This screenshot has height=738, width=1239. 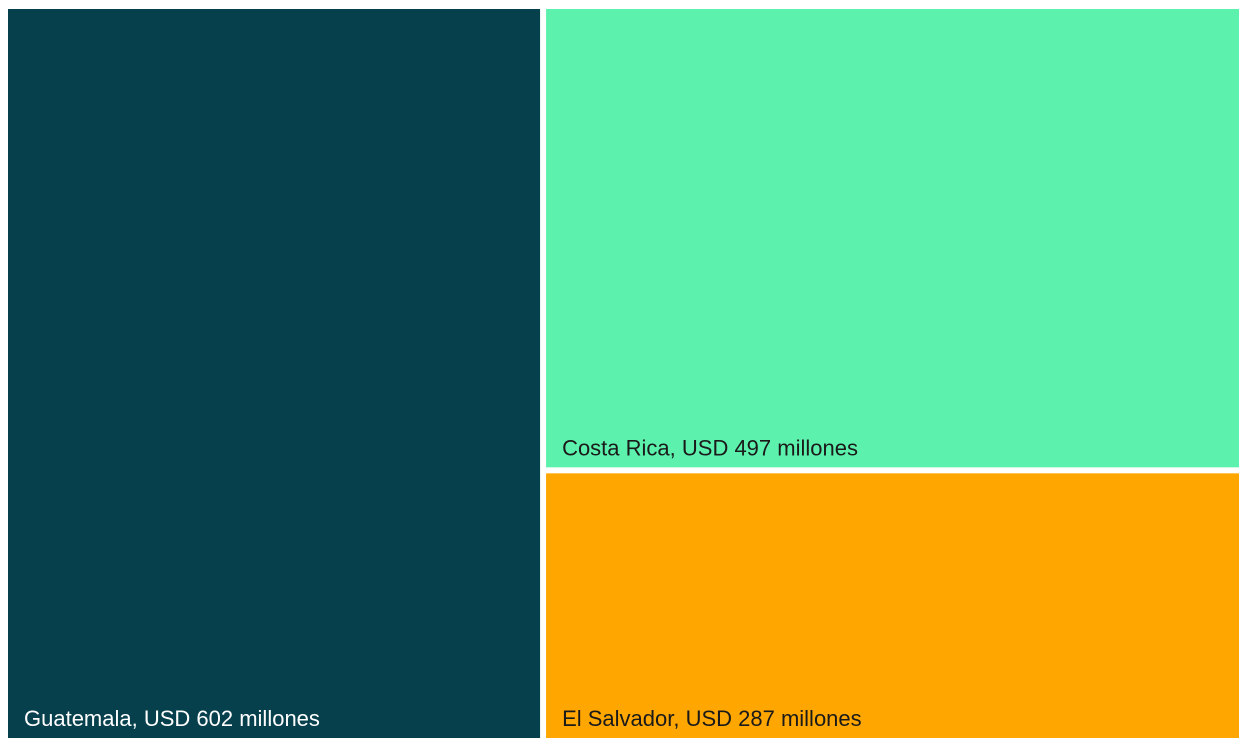 I want to click on treemap-label-costa-rica: Costa Rica, USD 497 millones, so click(x=710, y=447).